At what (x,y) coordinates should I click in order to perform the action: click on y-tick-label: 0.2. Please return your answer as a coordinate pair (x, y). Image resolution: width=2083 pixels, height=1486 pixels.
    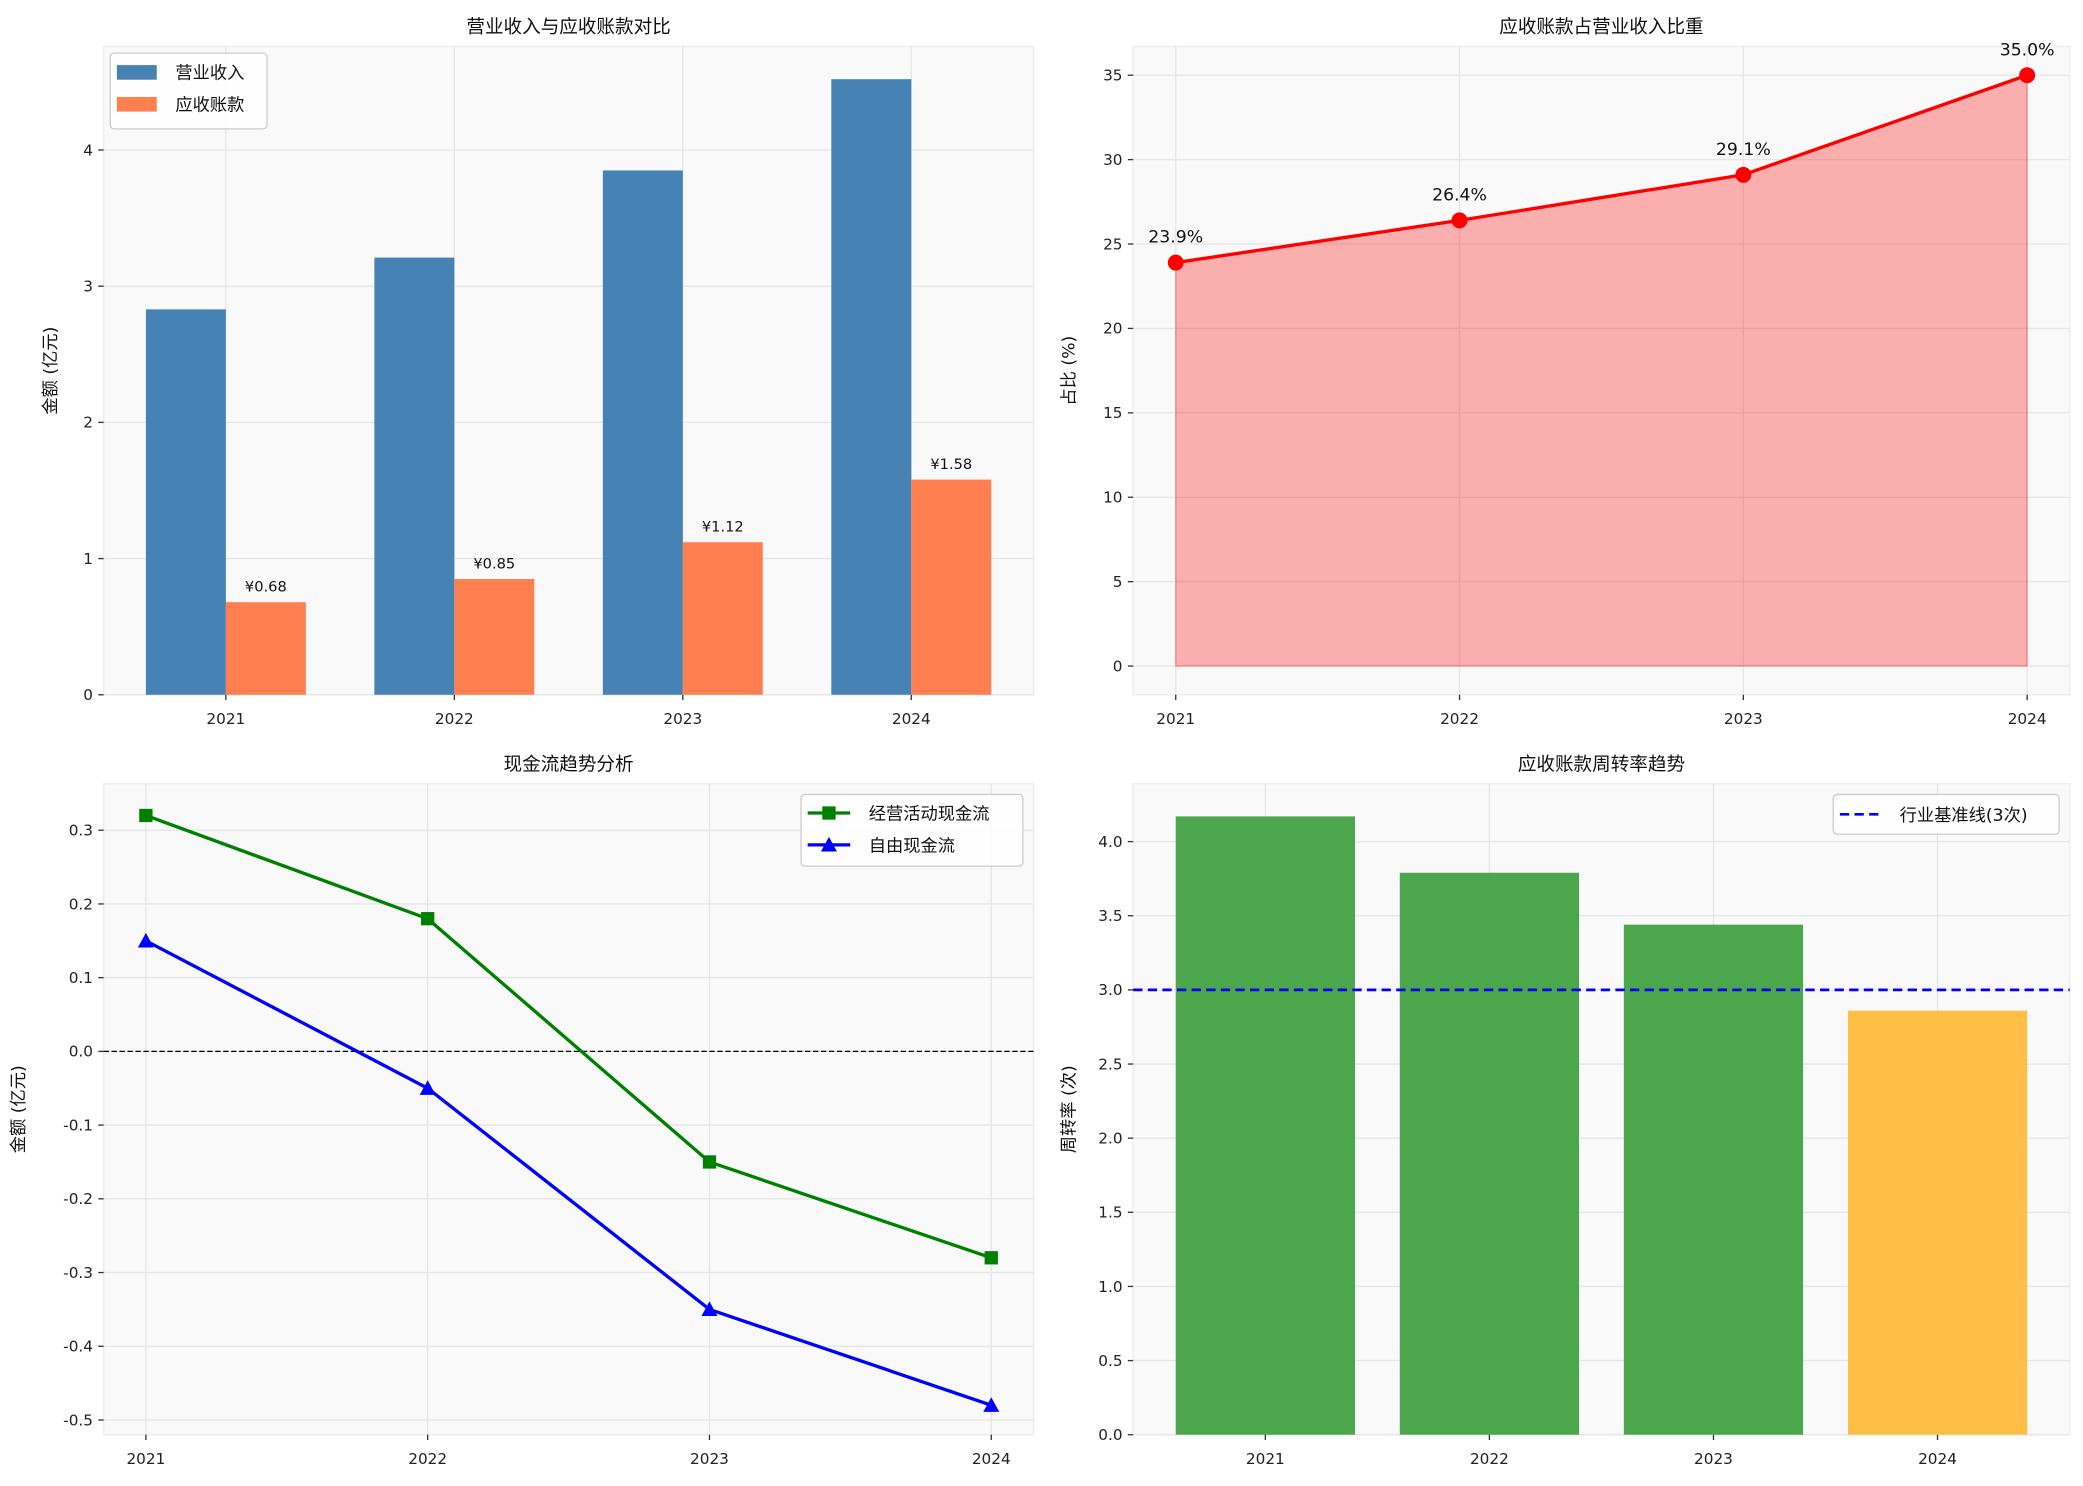
    Looking at the image, I should click on (81, 904).